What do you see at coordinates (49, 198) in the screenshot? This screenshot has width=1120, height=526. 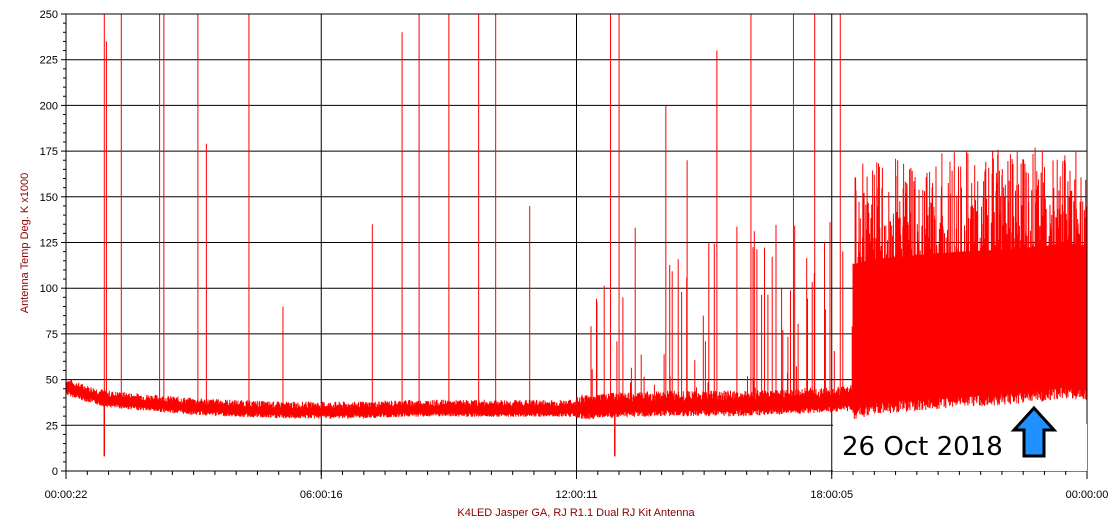 I see `y-tick-label: 150` at bounding box center [49, 198].